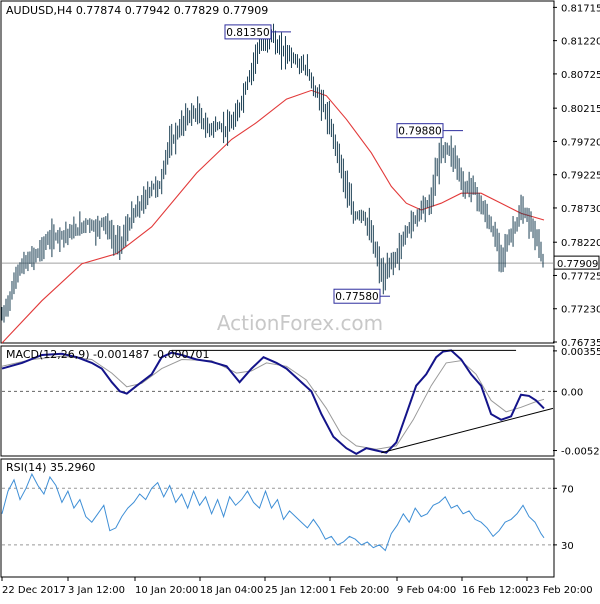  Describe the element at coordinates (495, 590) in the screenshot. I see `time-tick-label: 16 Feb 12:00` at that location.